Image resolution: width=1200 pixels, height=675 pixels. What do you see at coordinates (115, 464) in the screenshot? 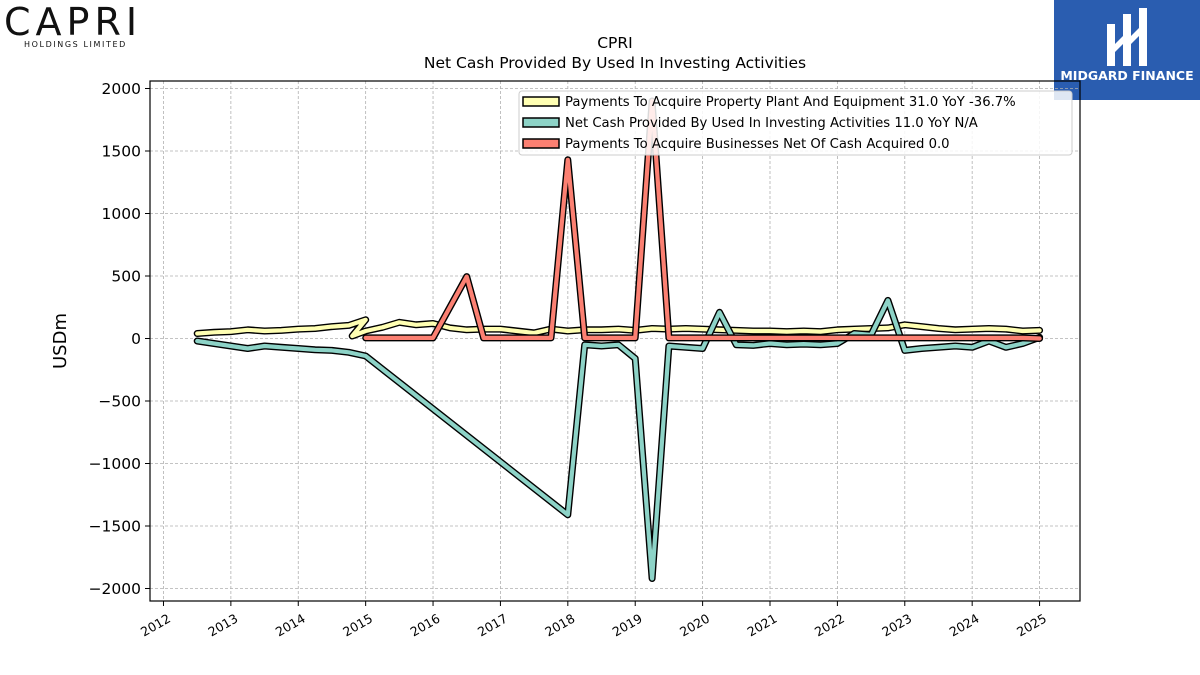
I see `y-tick-label: −1000` at bounding box center [115, 464].